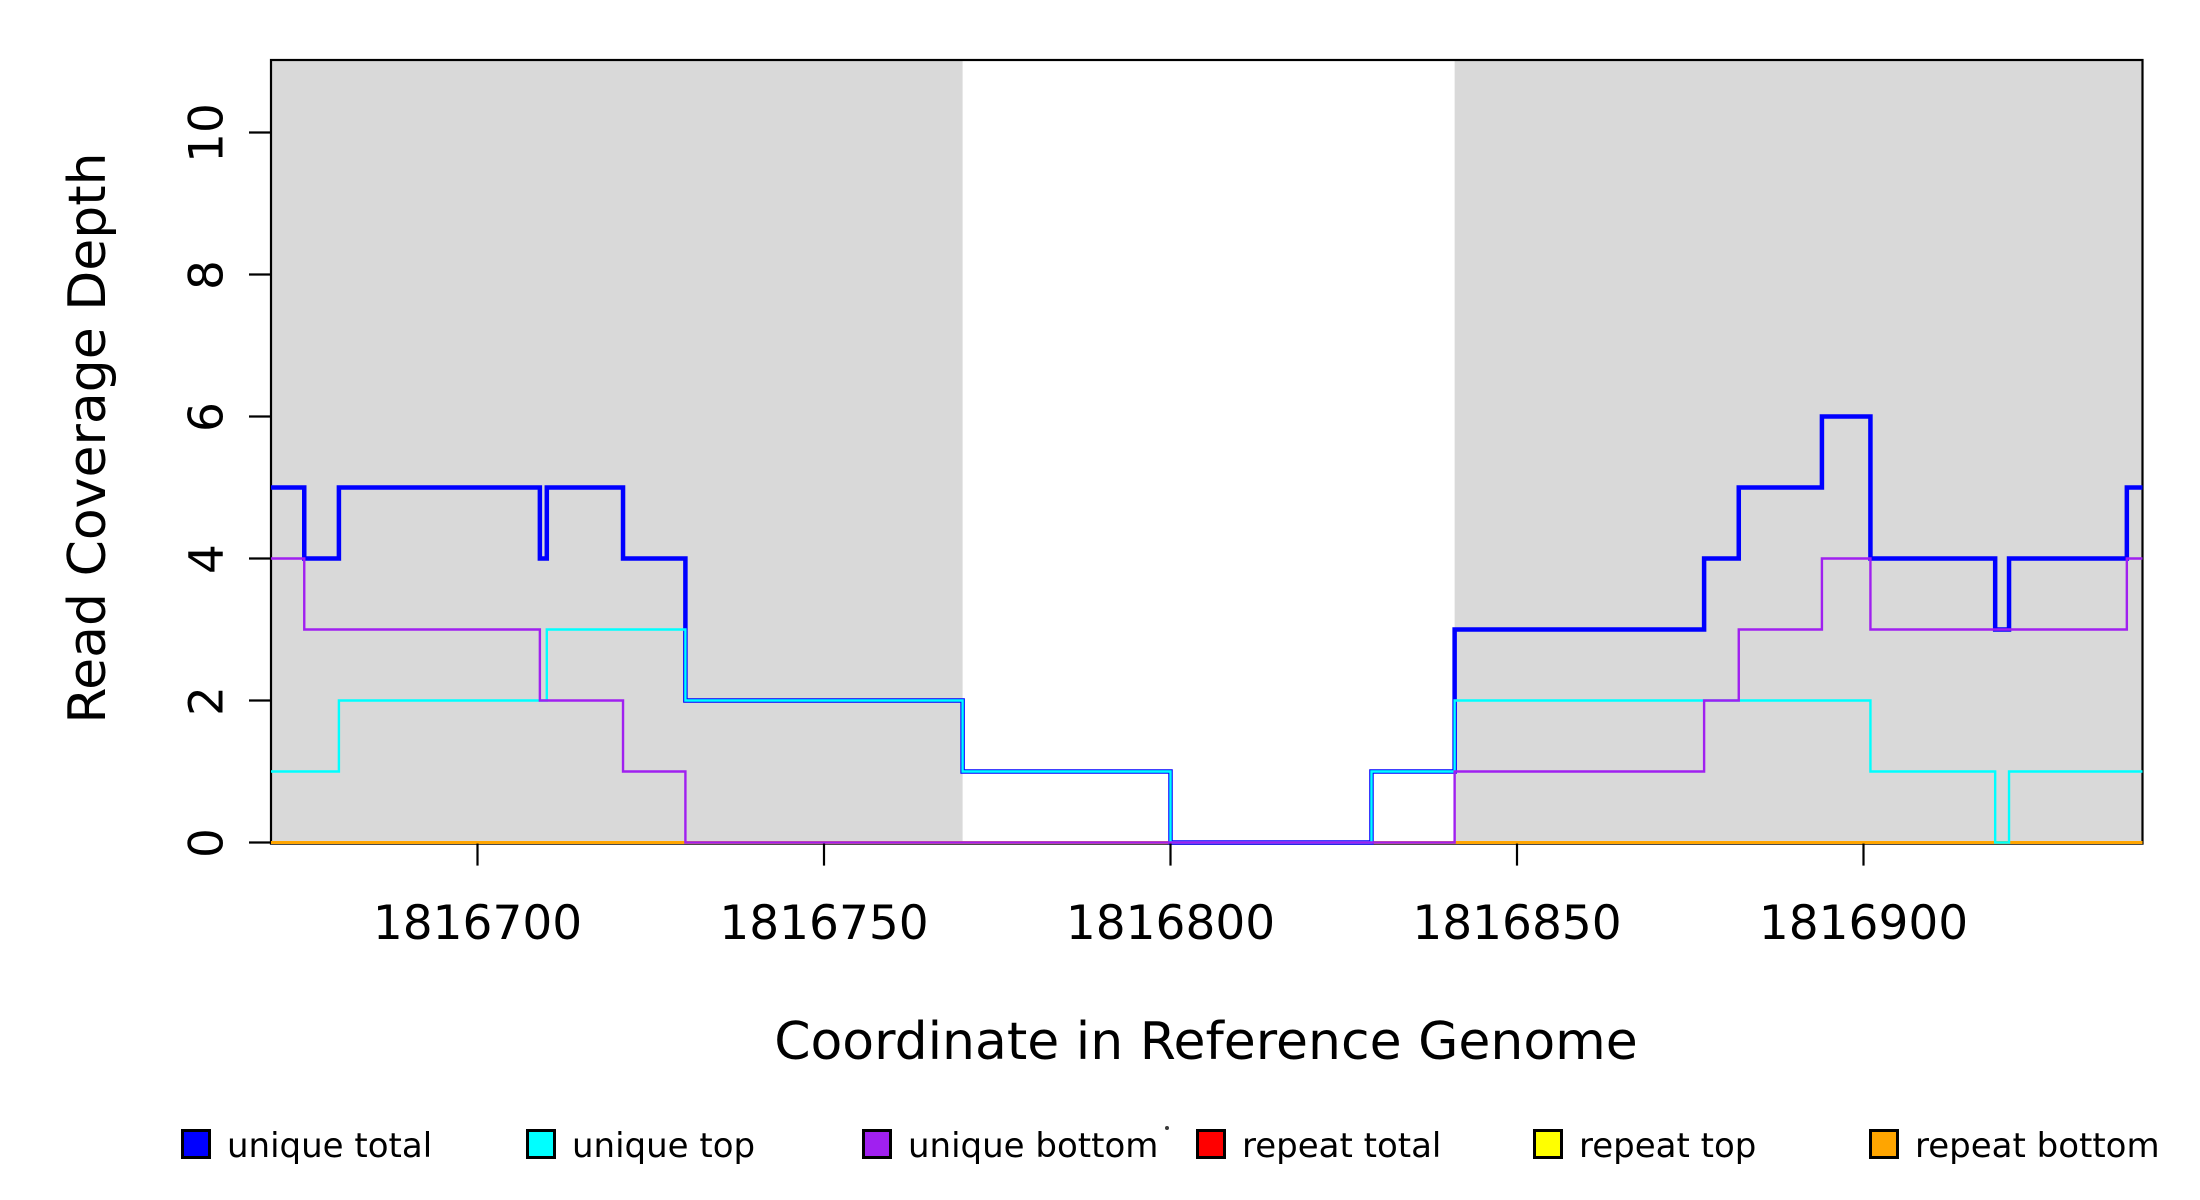 The image size is (2200, 1200). I want to click on legend-label-unique-total: unique total, so click(330, 1146).